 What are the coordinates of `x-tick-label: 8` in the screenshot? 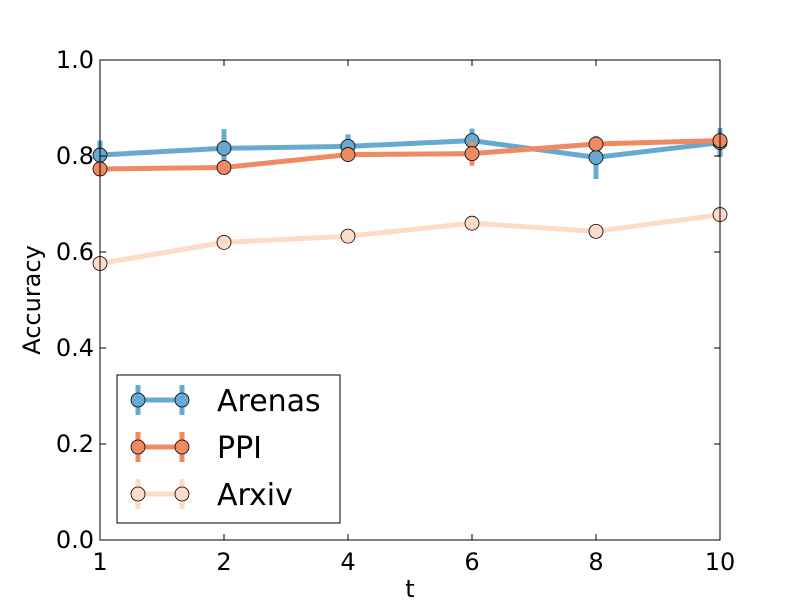 It's located at (595, 562).